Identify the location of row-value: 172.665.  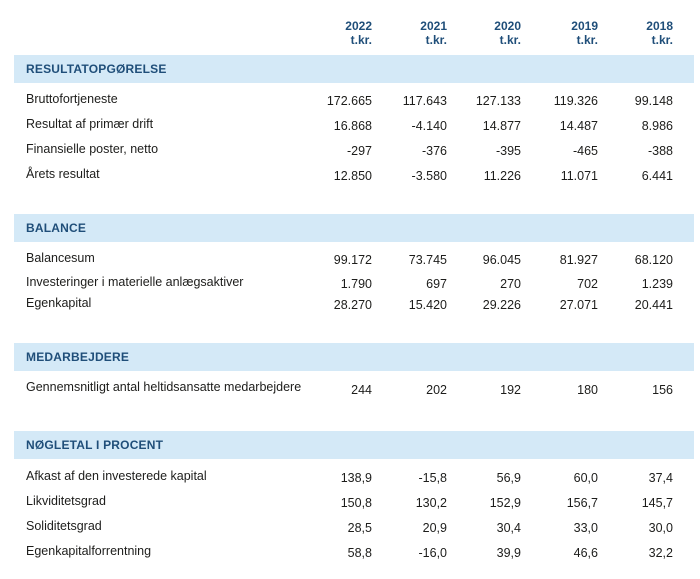
(349, 101).